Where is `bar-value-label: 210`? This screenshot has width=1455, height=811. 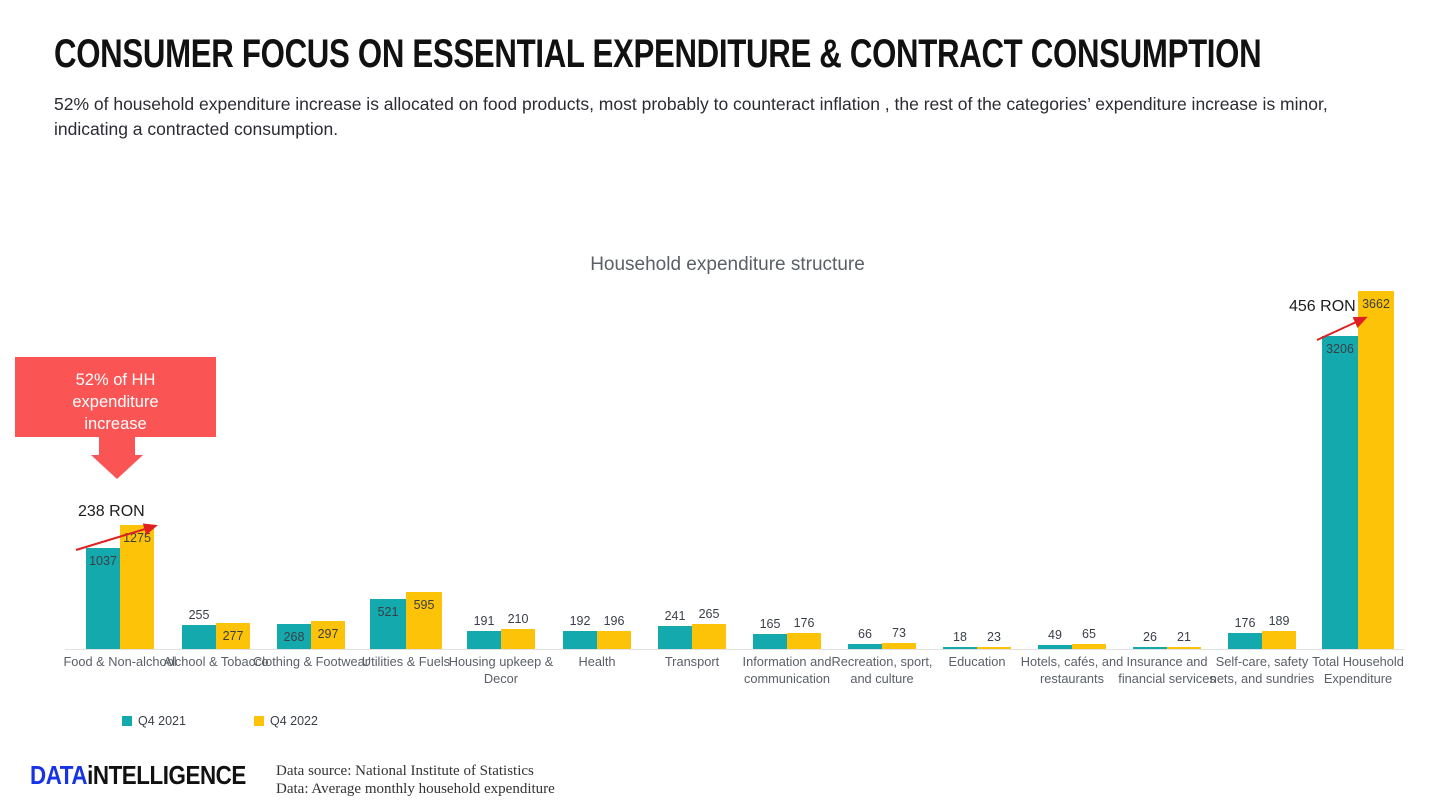
bar-value-label: 210 is located at coordinates (518, 619).